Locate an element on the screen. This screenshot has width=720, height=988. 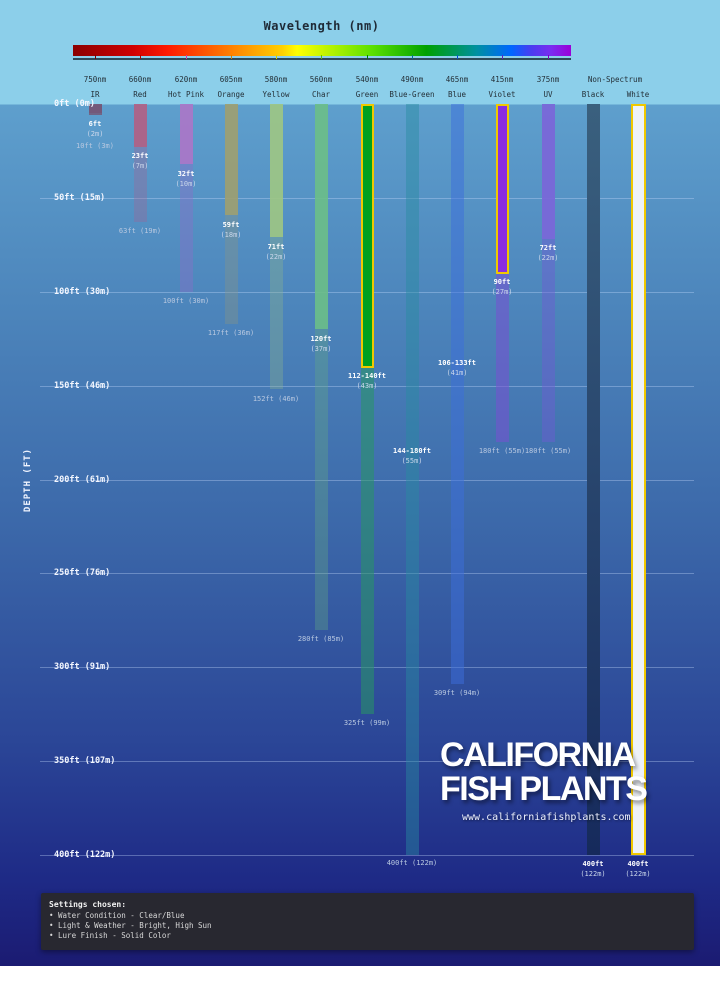
y-axis-title: DEPTH (FT) is located at coordinates (28, 480).